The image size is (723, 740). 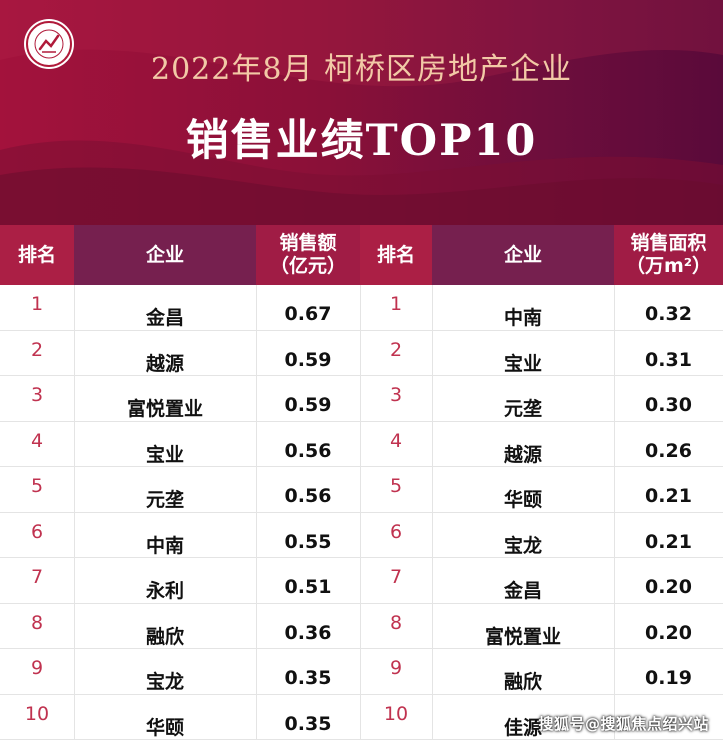 What do you see at coordinates (396, 535) in the screenshot?
I see `right-rank-cell: 6` at bounding box center [396, 535].